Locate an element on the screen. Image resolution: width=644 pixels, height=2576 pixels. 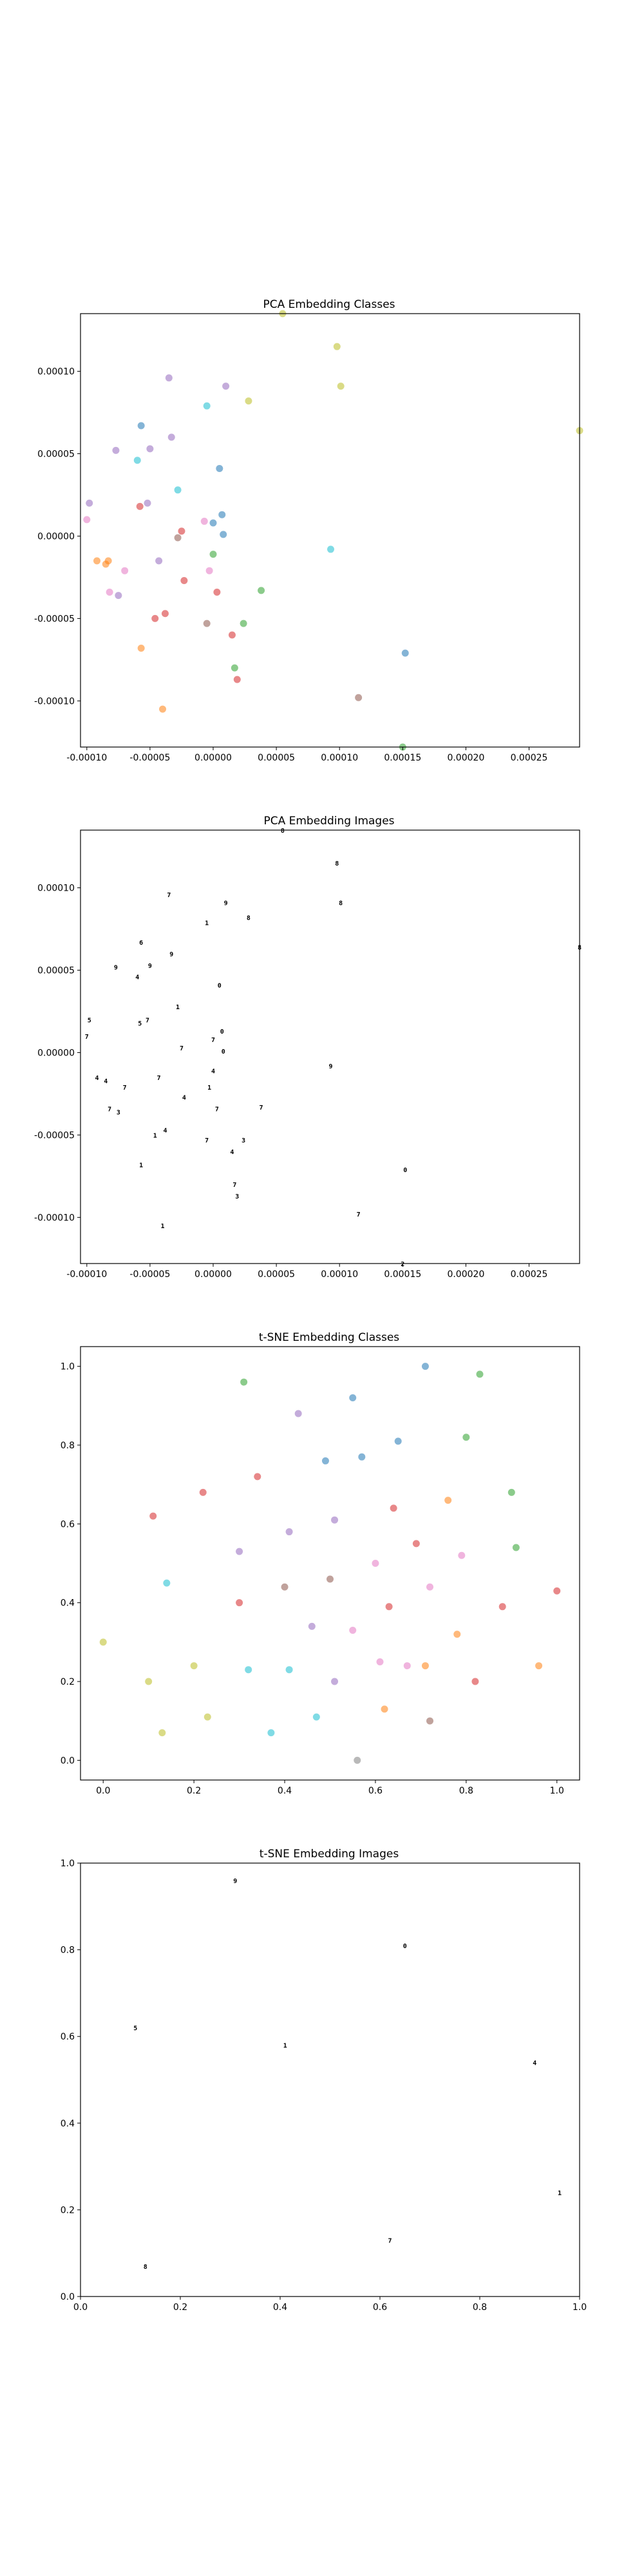
tsne-classes-points is located at coordinates (330, 1564).